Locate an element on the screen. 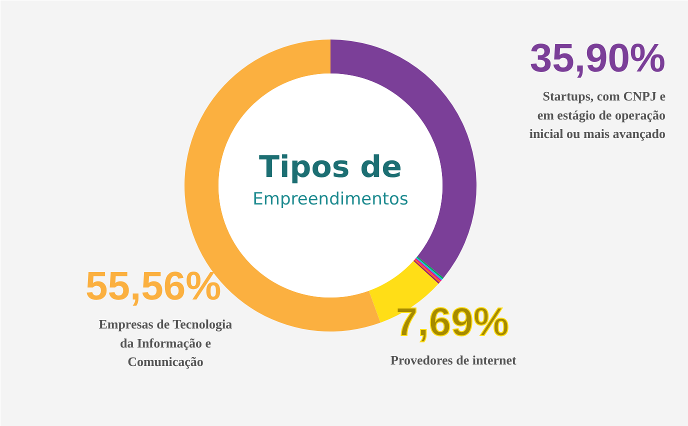 This screenshot has width=688, height=426. data-label: 35,90% is located at coordinates (598, 58).